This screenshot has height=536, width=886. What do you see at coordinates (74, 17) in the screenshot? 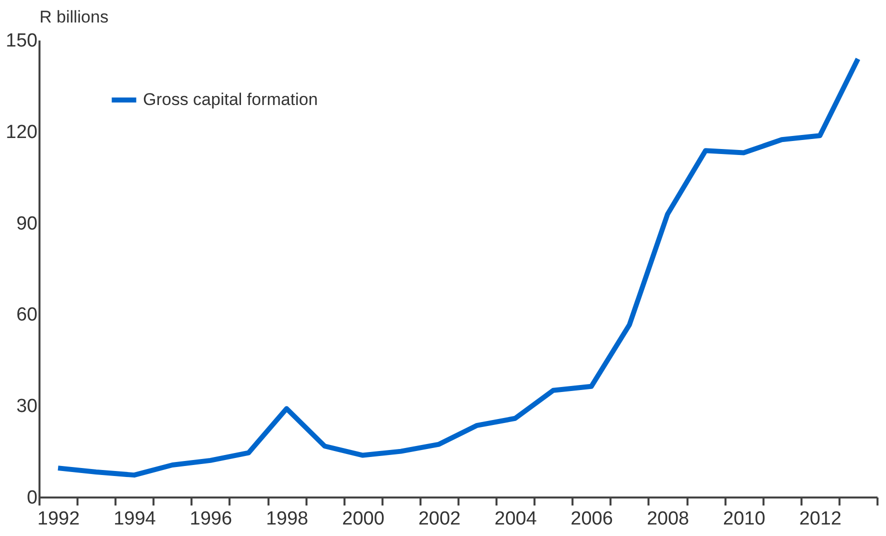
I see `y-axis-title: R billions` at bounding box center [74, 17].